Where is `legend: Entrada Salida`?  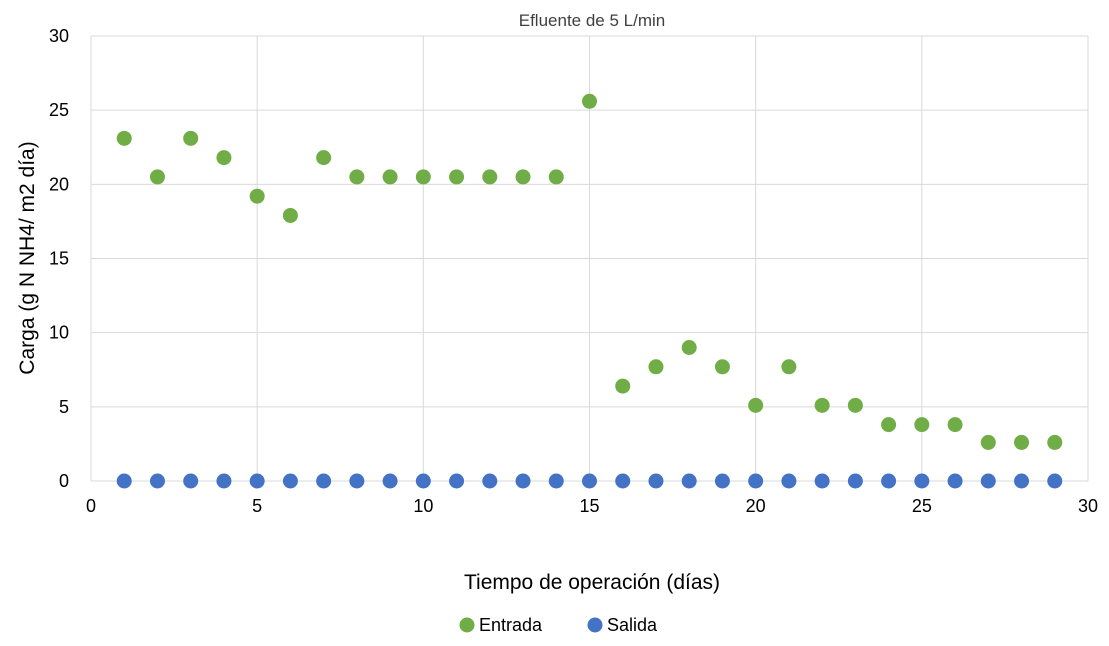
legend: Entrada Salida is located at coordinates (558, 625).